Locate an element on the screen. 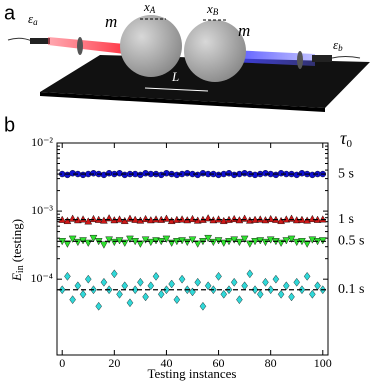  y-tick-label: 10⁻³ is located at coordinates (42, 210).